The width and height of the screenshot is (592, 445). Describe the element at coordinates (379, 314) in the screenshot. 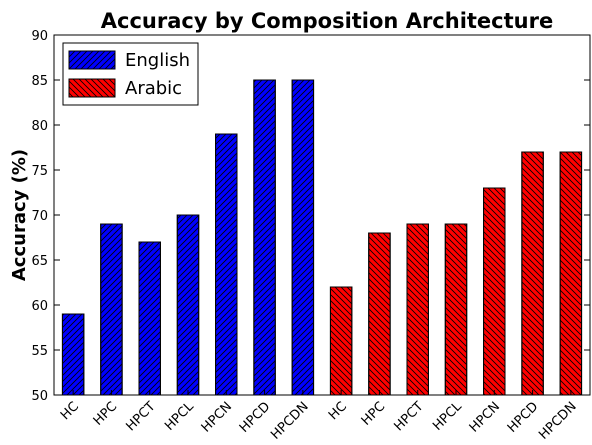

I see `bar-hatch-arabic-hpc` at that location.